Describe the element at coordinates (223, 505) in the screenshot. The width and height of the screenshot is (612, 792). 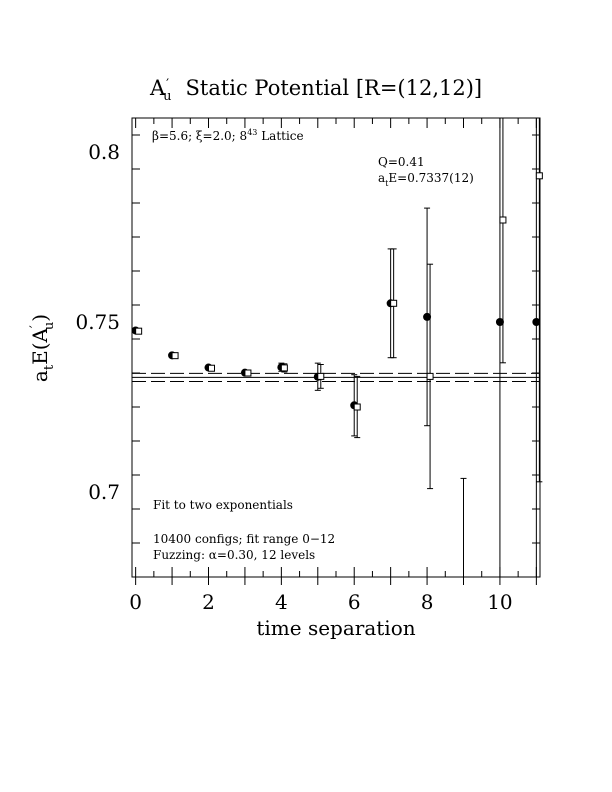
I see `fit-description: Fit to two exponentials` at that location.